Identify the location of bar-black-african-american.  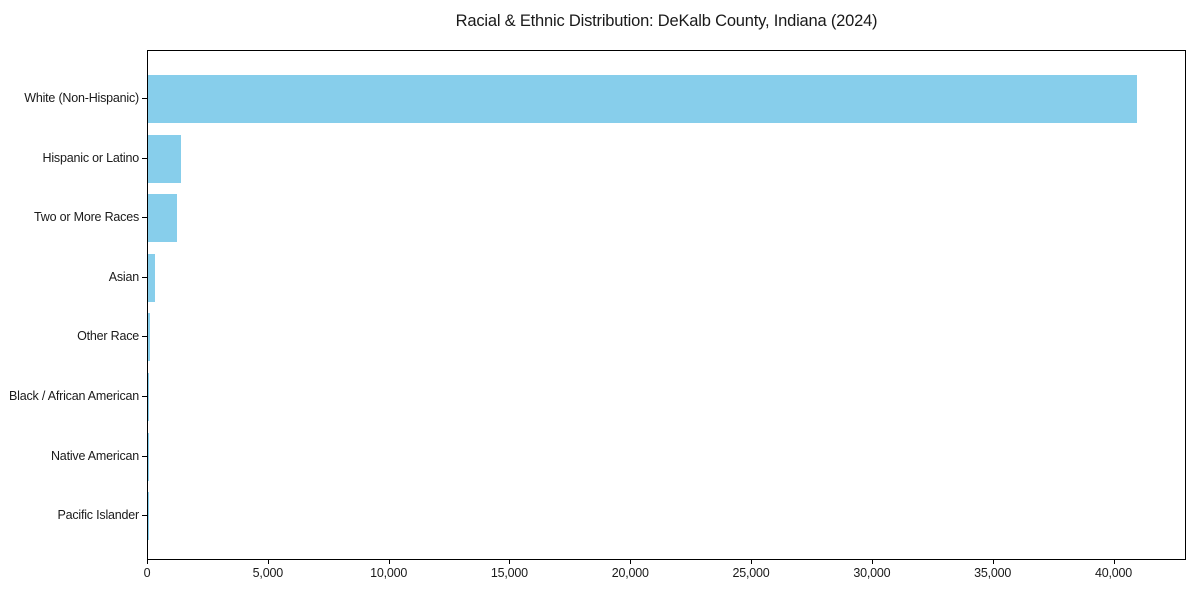
(149, 397).